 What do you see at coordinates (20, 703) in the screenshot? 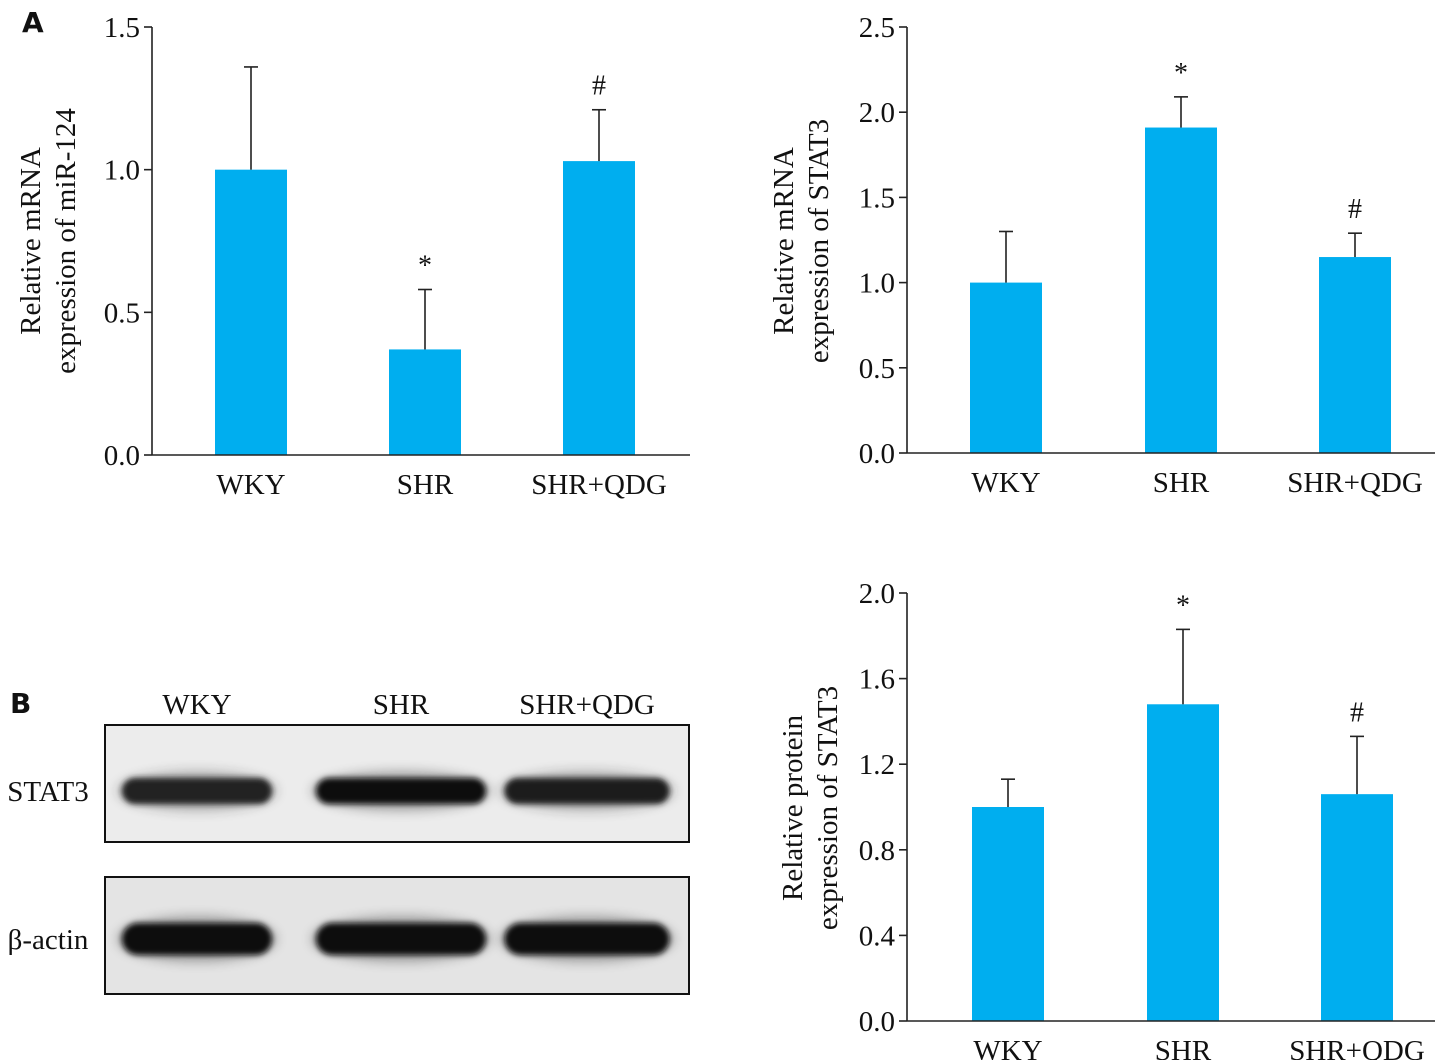
I see `panel-label-b: B` at bounding box center [20, 703].